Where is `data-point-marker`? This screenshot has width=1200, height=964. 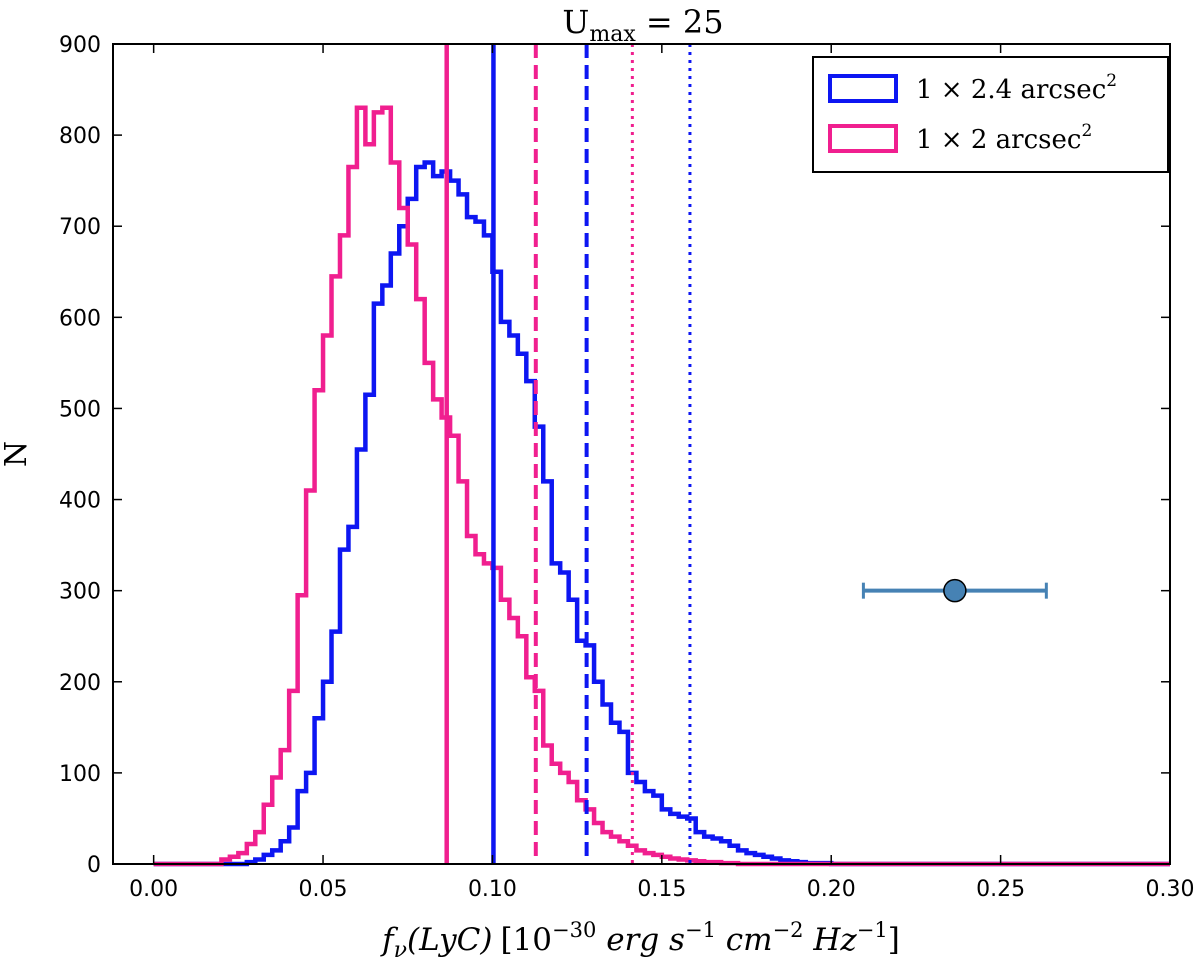
data-point-marker is located at coordinates (955, 590).